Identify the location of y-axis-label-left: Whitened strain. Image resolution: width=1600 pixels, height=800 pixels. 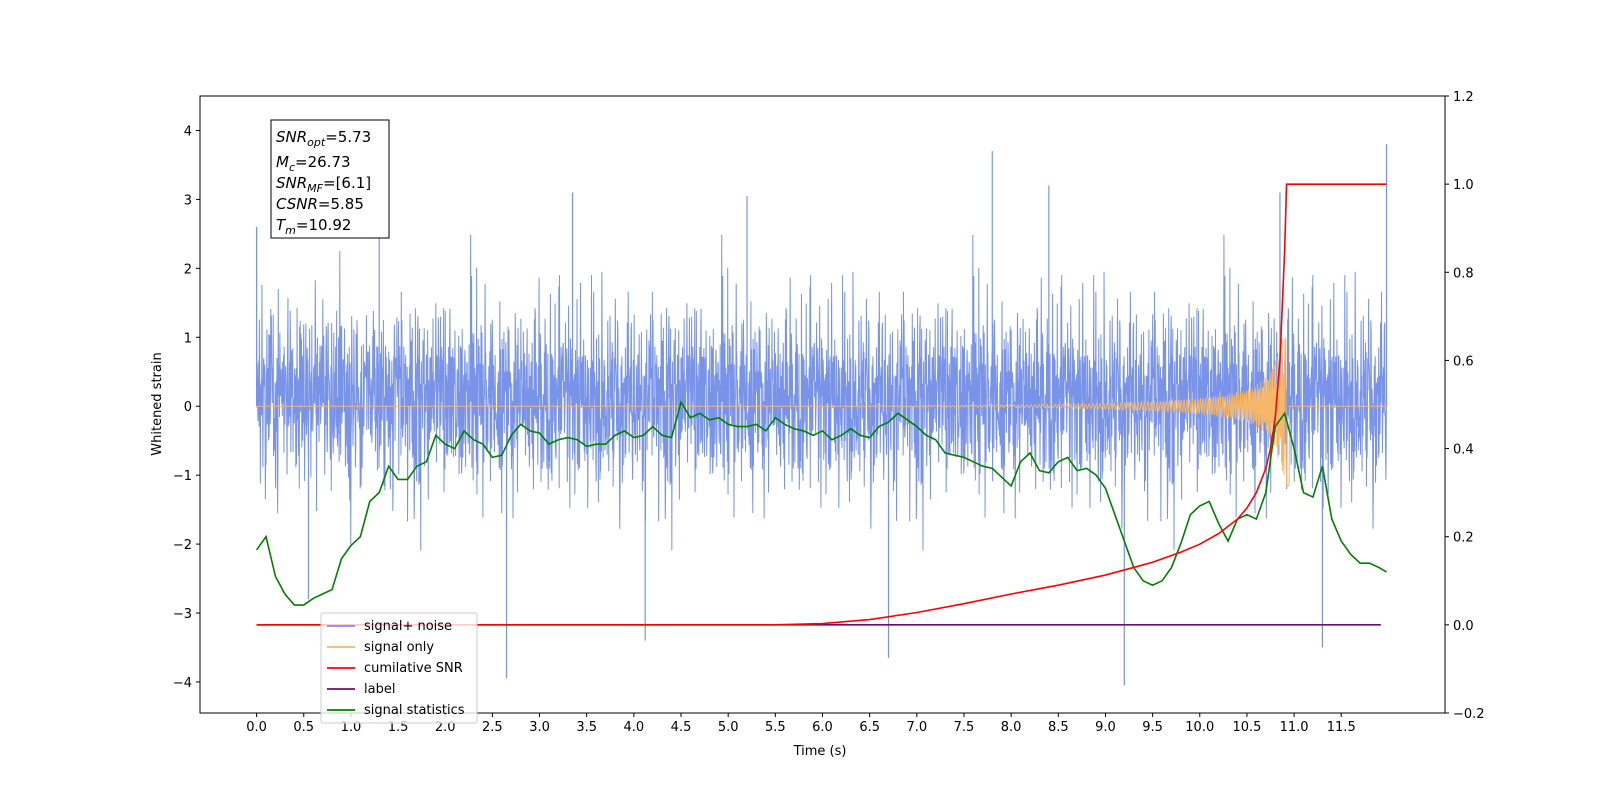
(157, 403).